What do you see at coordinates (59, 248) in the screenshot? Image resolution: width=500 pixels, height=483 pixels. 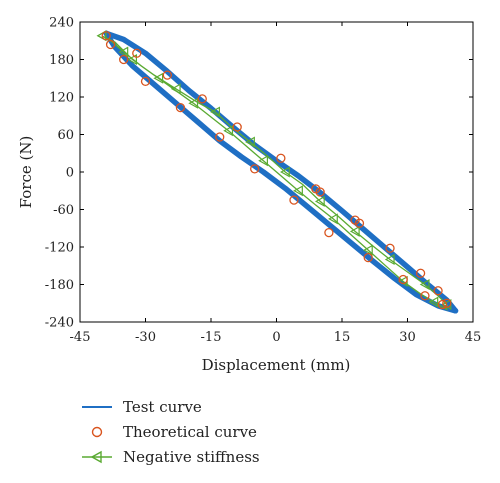 I see `y-tick-label: -120` at bounding box center [59, 248].